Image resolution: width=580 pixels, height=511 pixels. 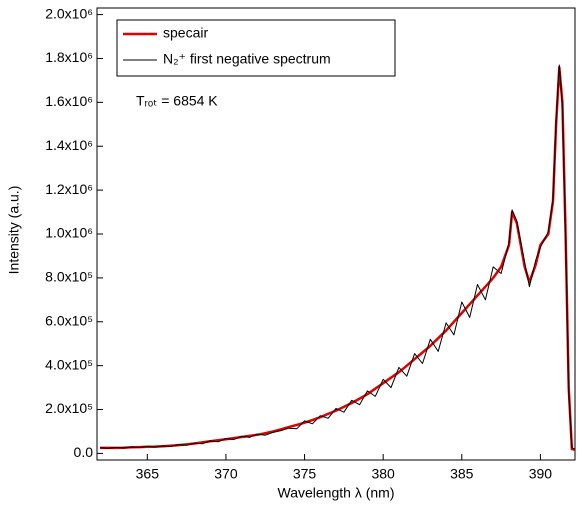 What do you see at coordinates (305, 474) in the screenshot?
I see `x-tick-label: 375` at bounding box center [305, 474].